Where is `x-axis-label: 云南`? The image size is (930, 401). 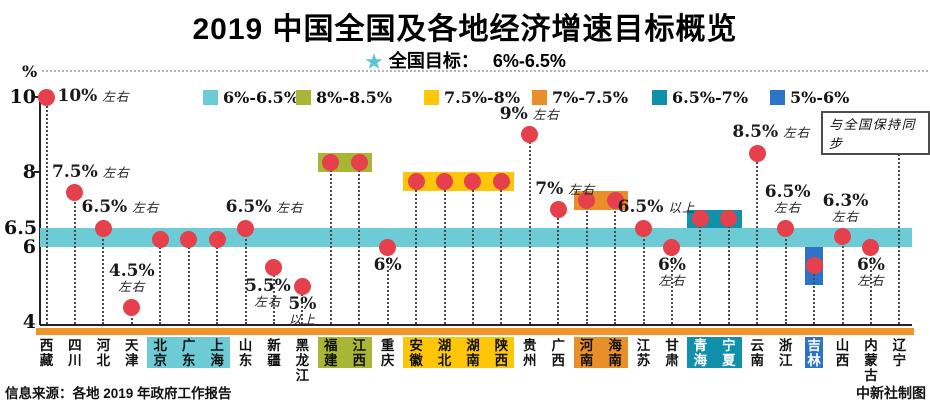 x-axis-label: 云南 is located at coordinates (757, 353).